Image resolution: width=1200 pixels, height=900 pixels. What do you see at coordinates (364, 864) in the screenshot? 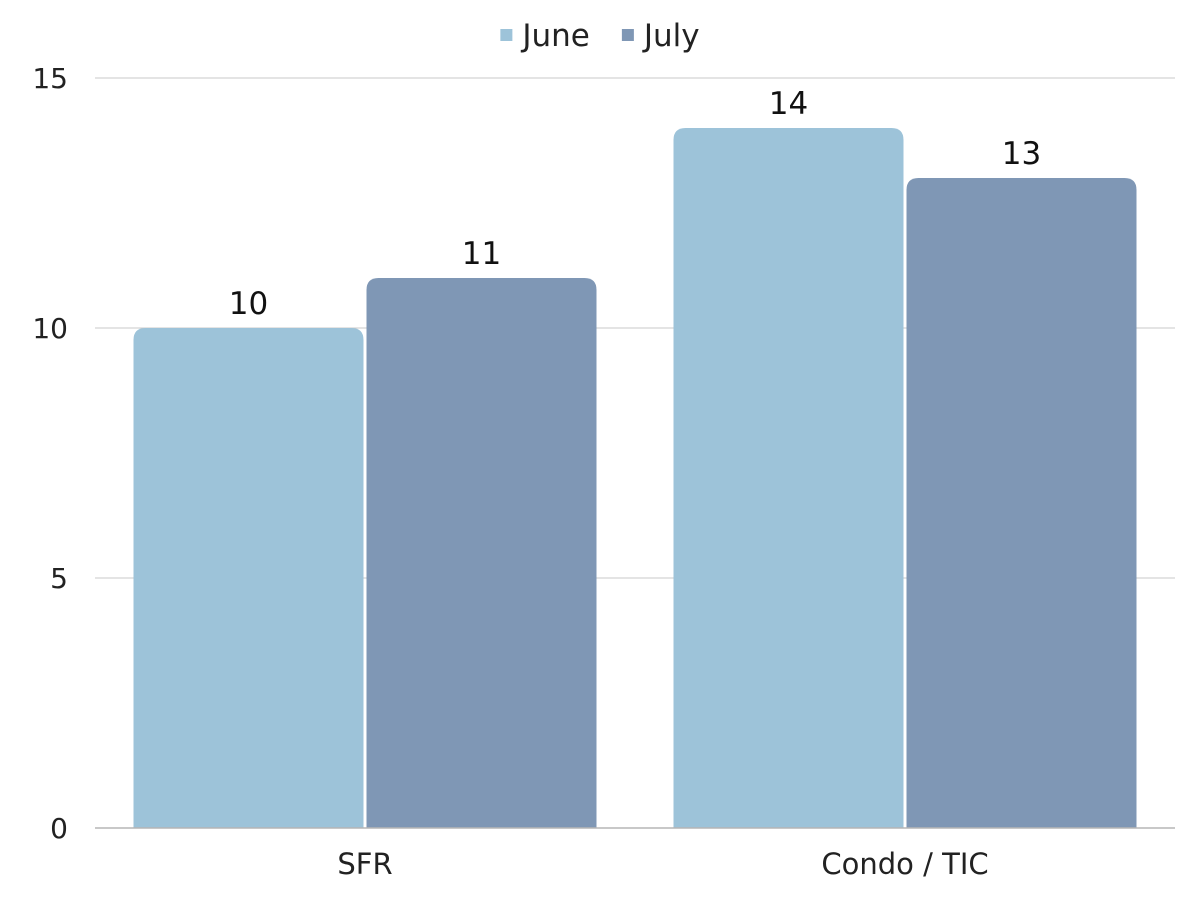
I see `x-category-label: SFR` at bounding box center [364, 864].